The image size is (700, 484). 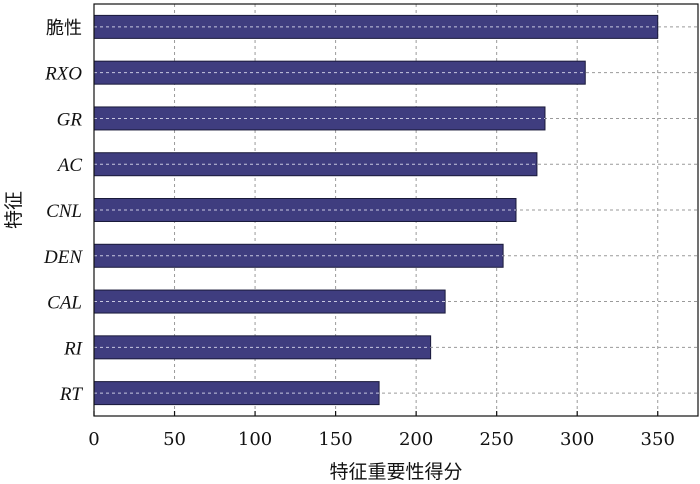 What do you see at coordinates (381, 430) in the screenshot?
I see `x-ticks: 0 50 100 150 200 250 300 350` at bounding box center [381, 430].